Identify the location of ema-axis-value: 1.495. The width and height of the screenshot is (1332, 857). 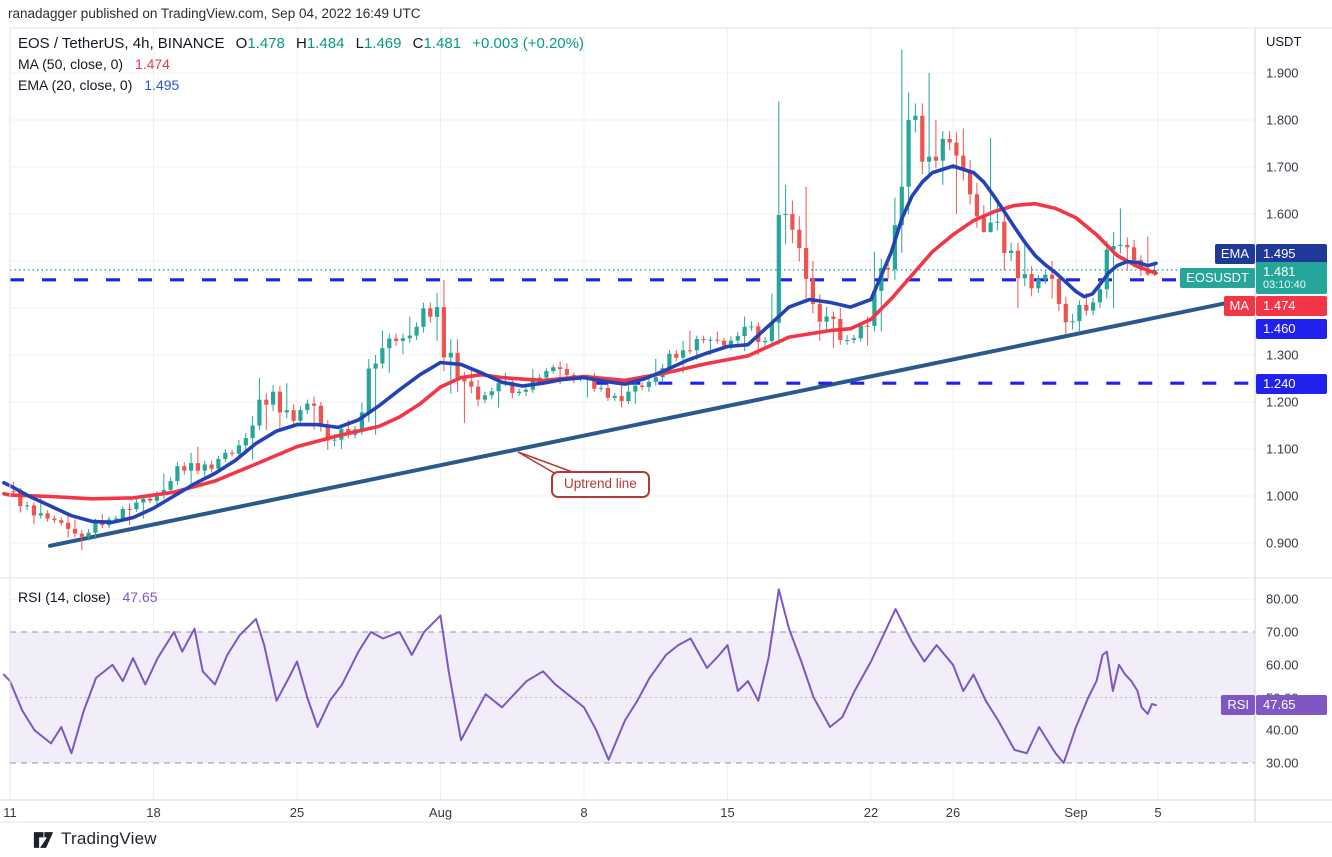
(1291, 254).